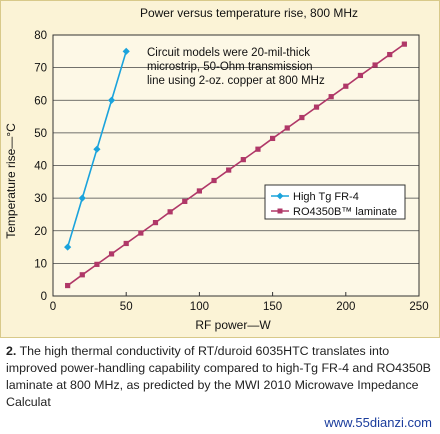 This screenshot has width=440, height=434. Describe the element at coordinates (228, 53) in the screenshot. I see `annotation-line-1: Circuit models were 20-mil-thick` at that location.